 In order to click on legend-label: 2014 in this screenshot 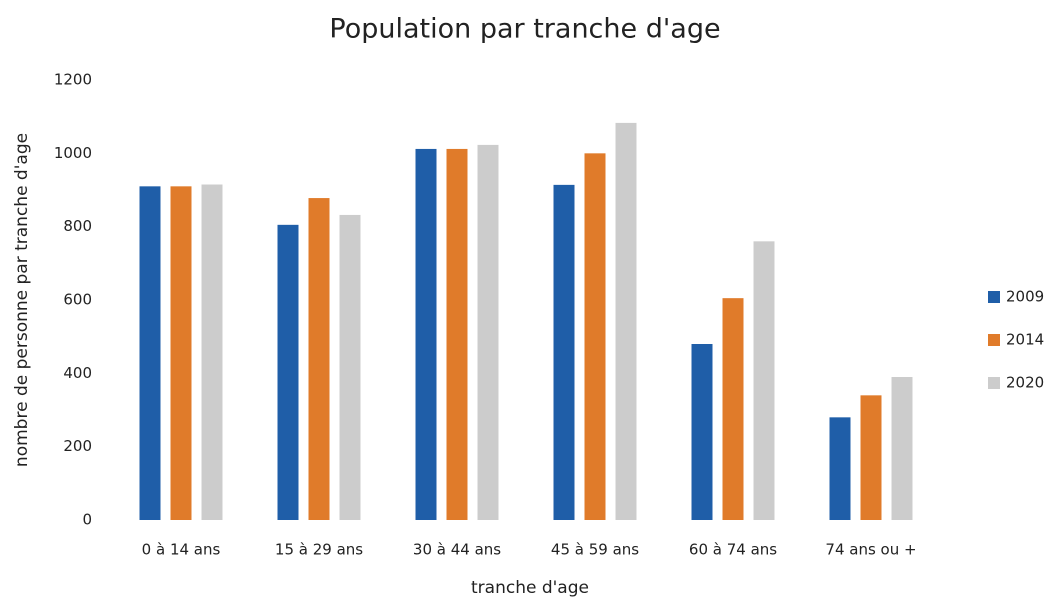, I will do `click(1025, 340)`.